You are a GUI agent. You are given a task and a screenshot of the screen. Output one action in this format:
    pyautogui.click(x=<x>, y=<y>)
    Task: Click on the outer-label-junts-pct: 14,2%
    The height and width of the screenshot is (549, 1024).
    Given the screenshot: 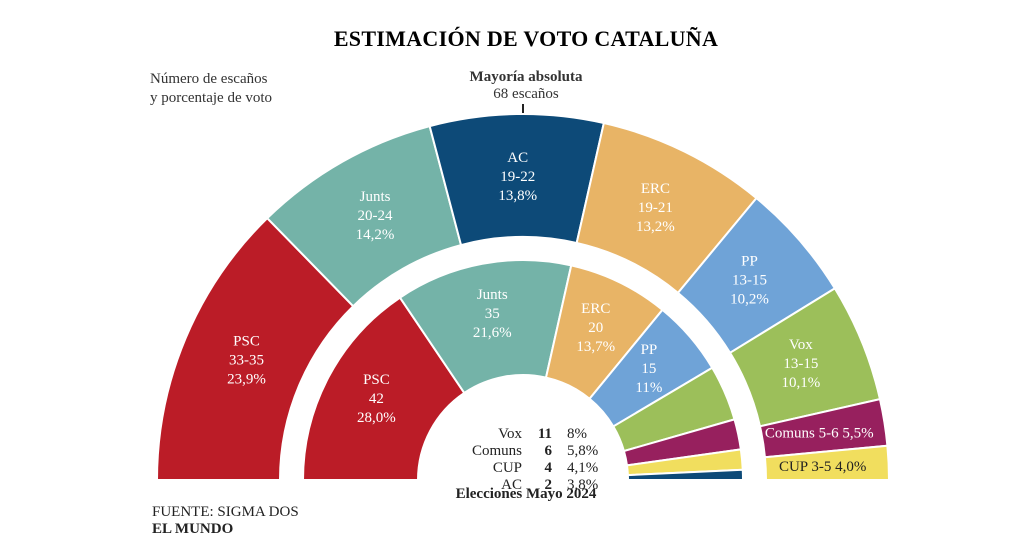 What is the action you would take?
    pyautogui.click(x=375, y=235)
    